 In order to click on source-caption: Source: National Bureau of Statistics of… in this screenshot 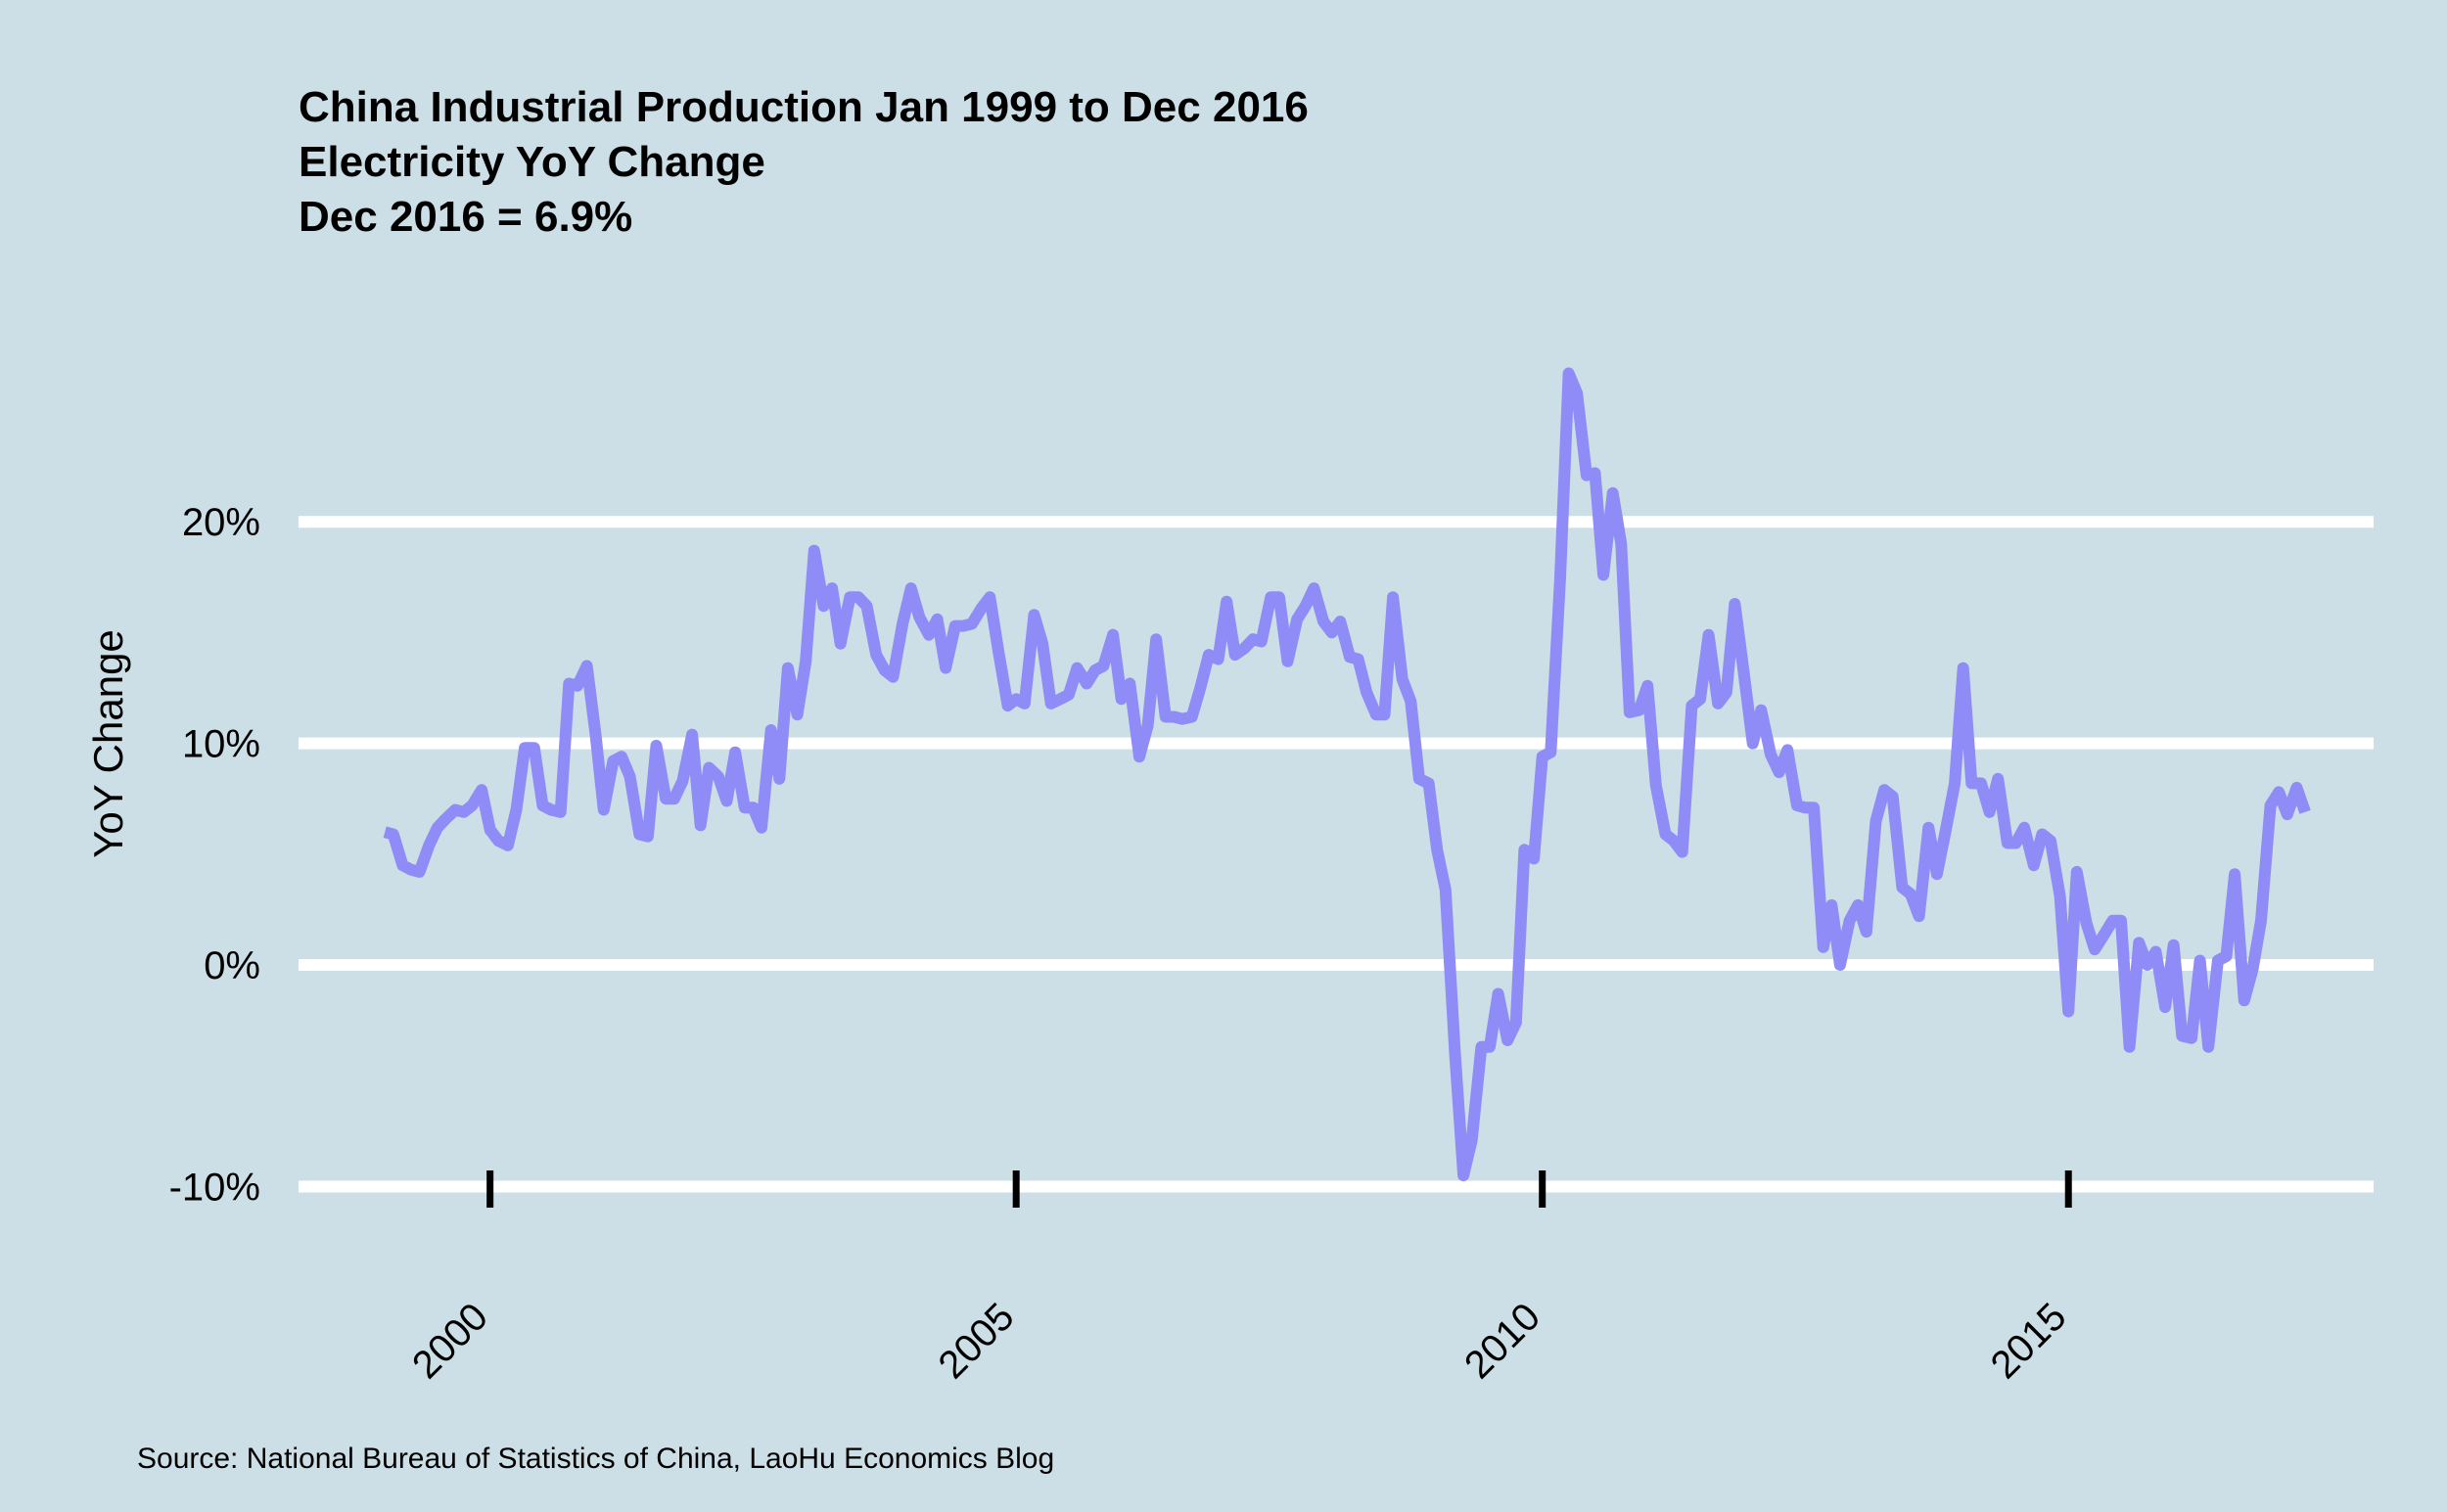, I will do `click(596, 1459)`.